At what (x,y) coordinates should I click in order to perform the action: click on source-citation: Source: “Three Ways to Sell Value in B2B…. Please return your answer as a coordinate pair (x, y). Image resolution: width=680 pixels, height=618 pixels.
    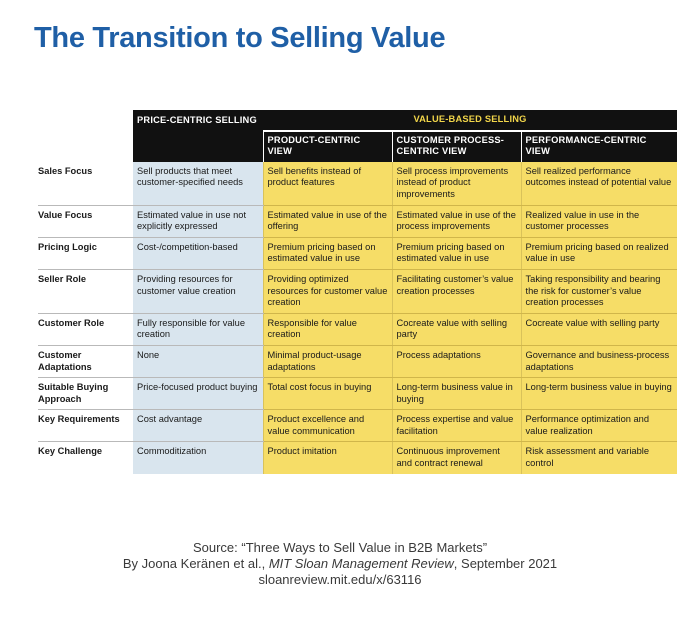
    Looking at the image, I should click on (340, 564).